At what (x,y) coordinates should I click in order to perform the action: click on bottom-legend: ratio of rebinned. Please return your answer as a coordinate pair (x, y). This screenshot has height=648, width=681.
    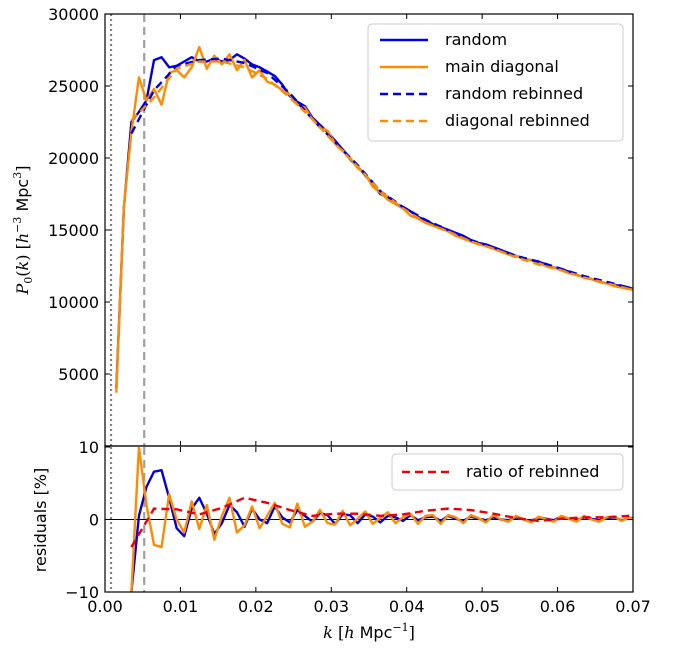
    Looking at the image, I should click on (507, 472).